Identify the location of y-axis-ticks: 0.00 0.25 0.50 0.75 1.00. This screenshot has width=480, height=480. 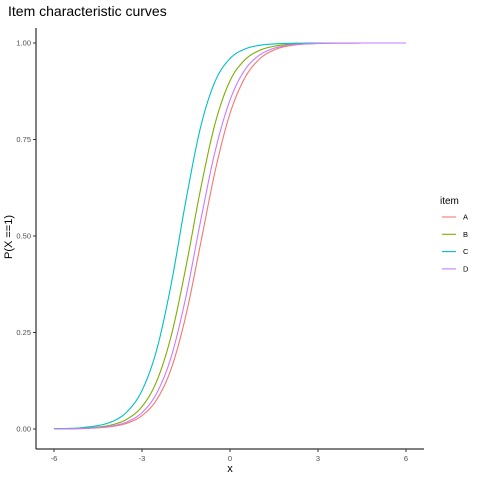
(26, 236).